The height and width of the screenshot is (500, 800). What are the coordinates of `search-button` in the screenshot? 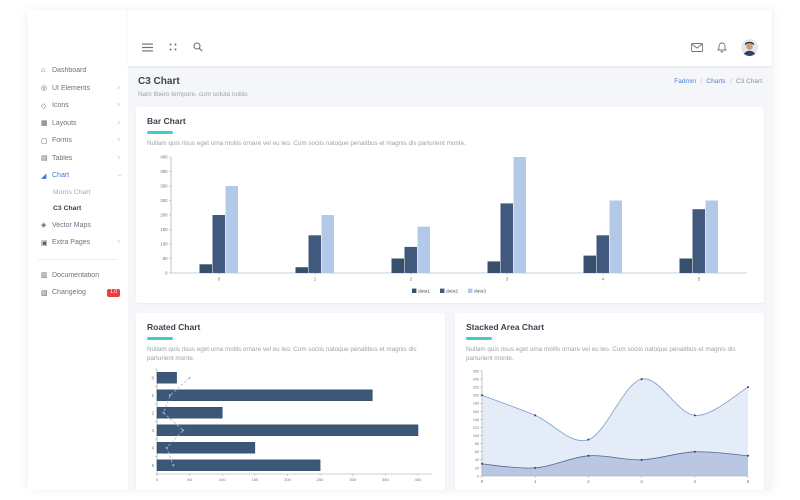 It's located at (198, 47).